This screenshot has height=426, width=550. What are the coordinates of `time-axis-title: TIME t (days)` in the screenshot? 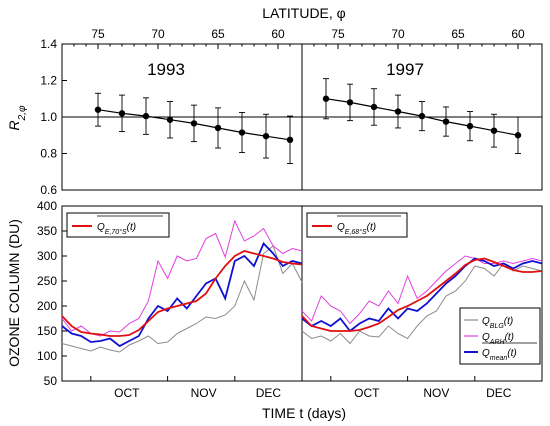 It's located at (304, 413).